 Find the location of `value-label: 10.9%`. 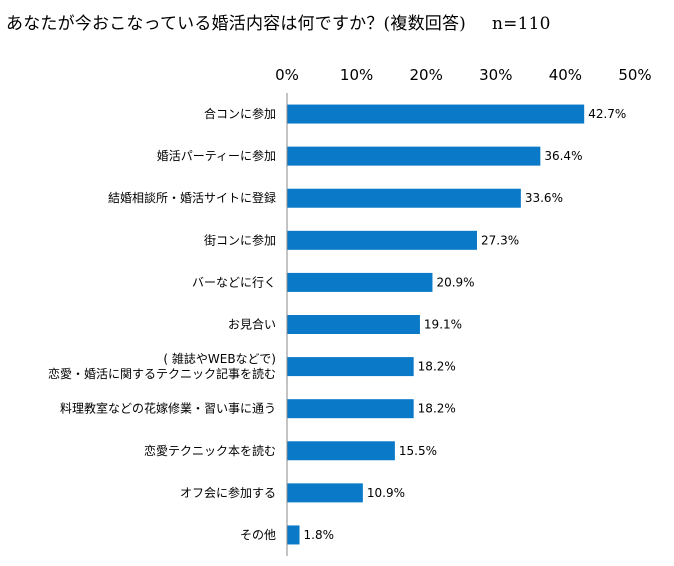

value-label: 10.9% is located at coordinates (386, 493).